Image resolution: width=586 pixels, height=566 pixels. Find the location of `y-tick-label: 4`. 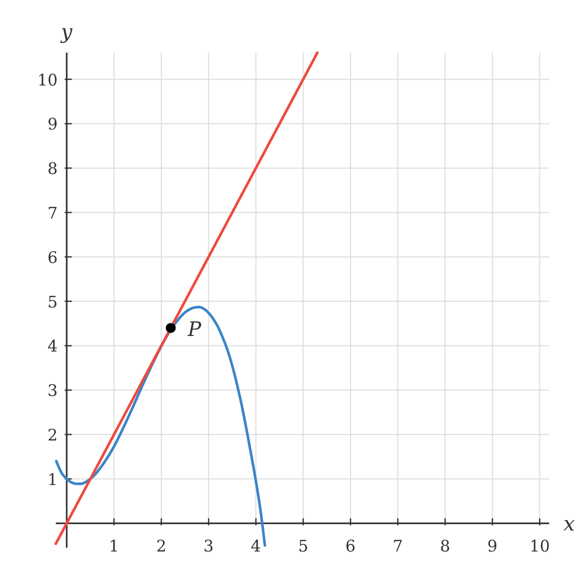

y-tick-label: 4 is located at coordinates (53, 346).